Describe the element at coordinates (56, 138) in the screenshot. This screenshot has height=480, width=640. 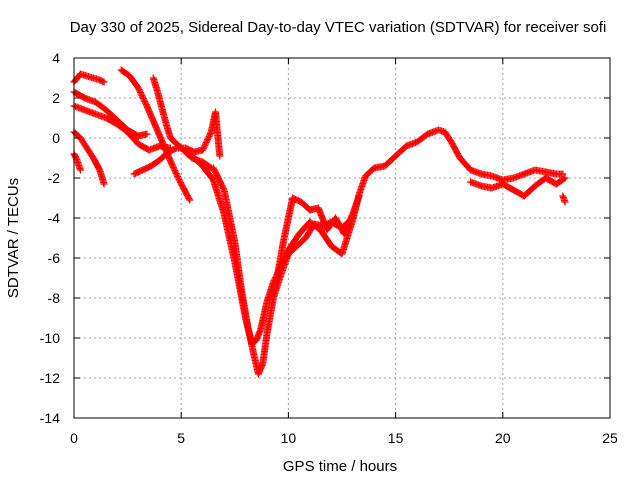
I see `y-tick-label: 0` at that location.